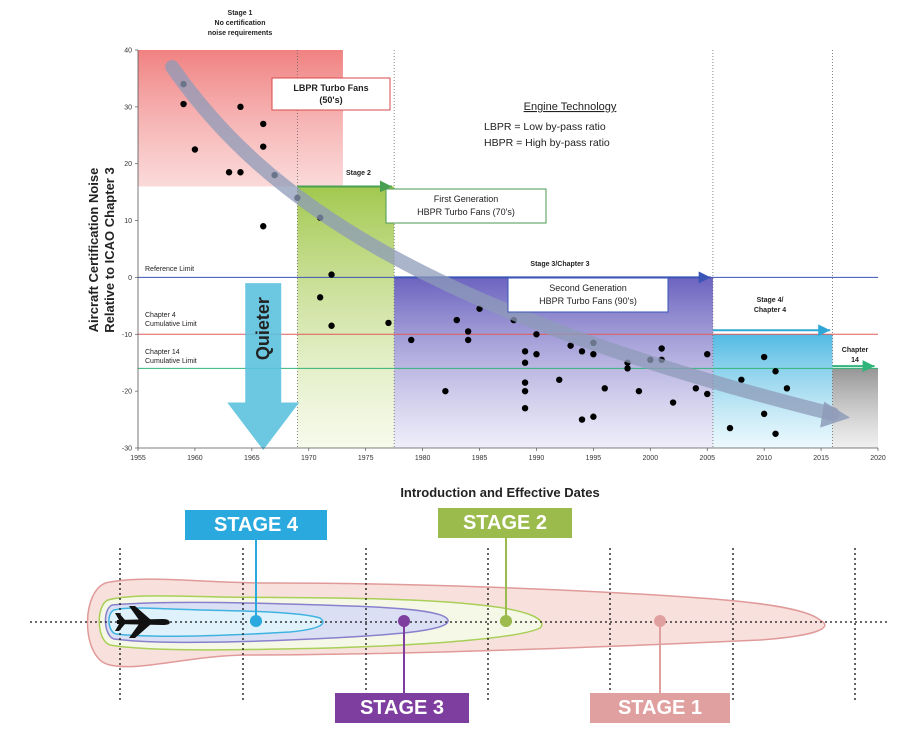  I want to click on stage1-label-line2: No certification, so click(240, 23).